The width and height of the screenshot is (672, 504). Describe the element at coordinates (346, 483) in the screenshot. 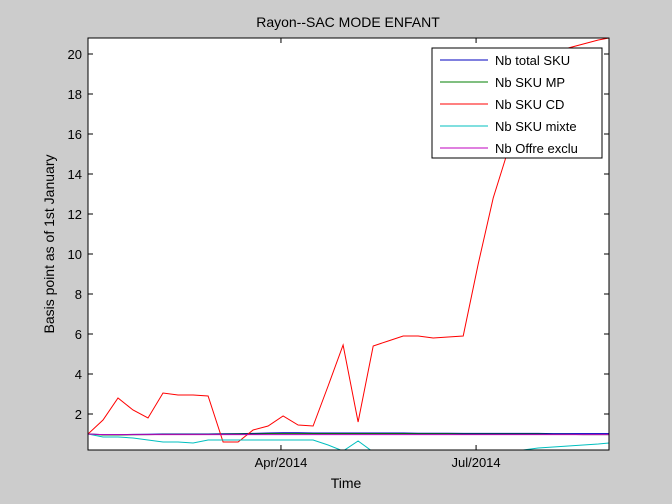

I see `x-axis-label: Time` at that location.